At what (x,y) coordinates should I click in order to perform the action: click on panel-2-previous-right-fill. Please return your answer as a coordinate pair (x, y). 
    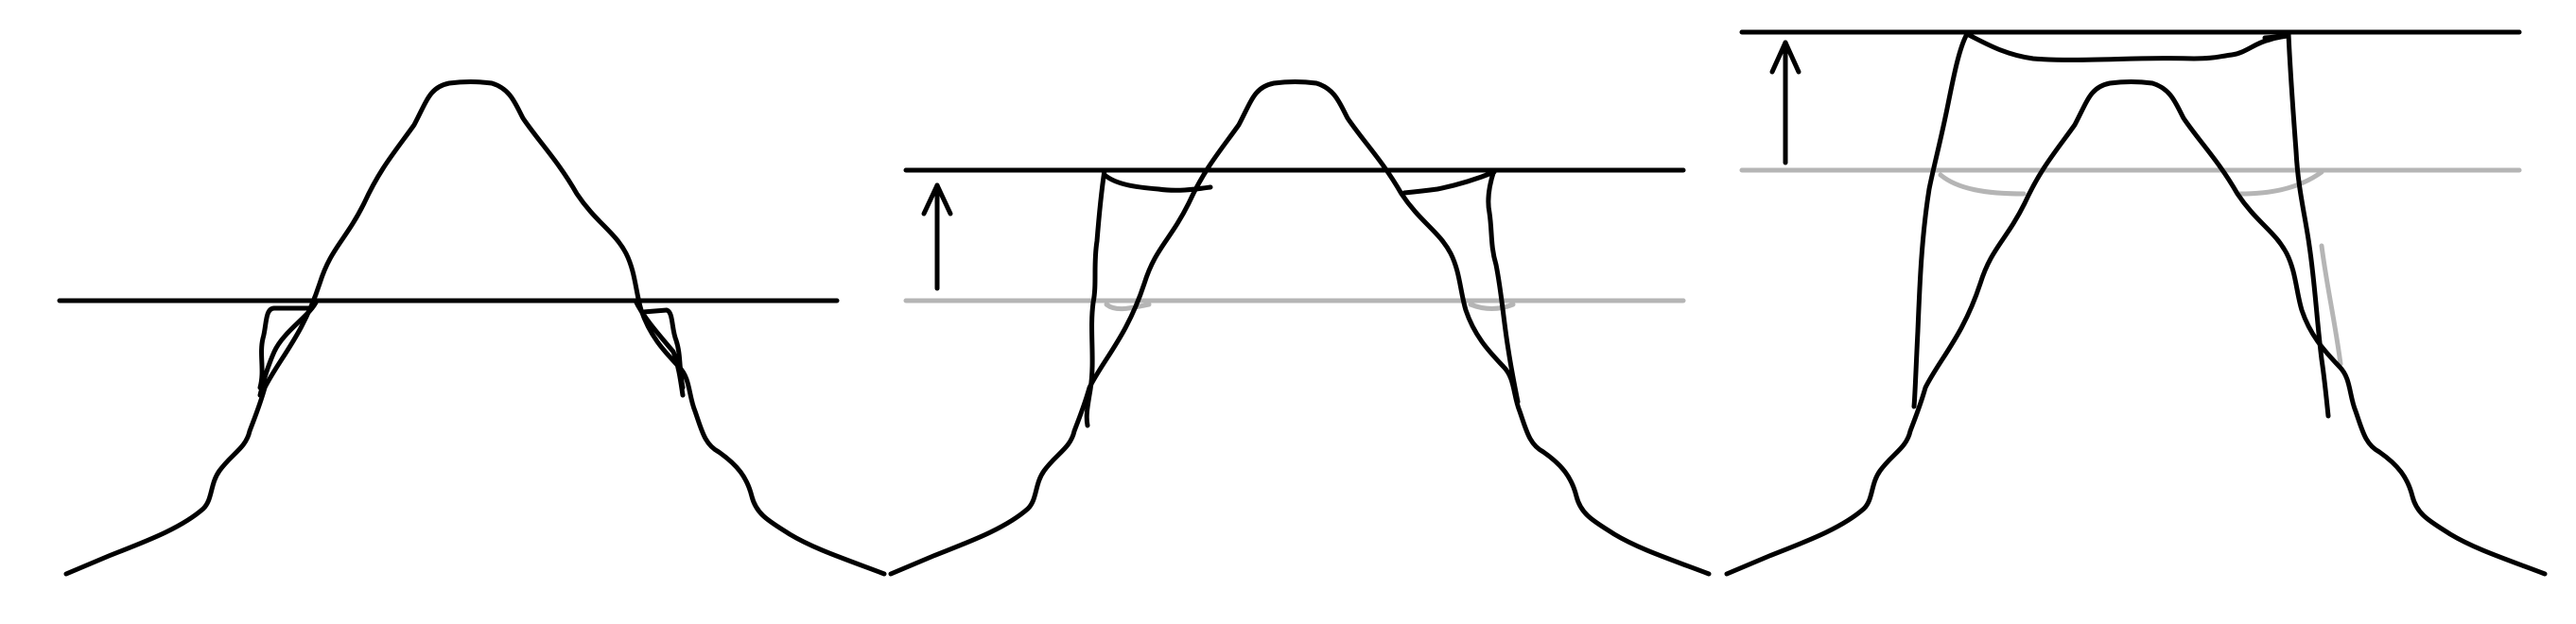
    Looking at the image, I should click on (1492, 306).